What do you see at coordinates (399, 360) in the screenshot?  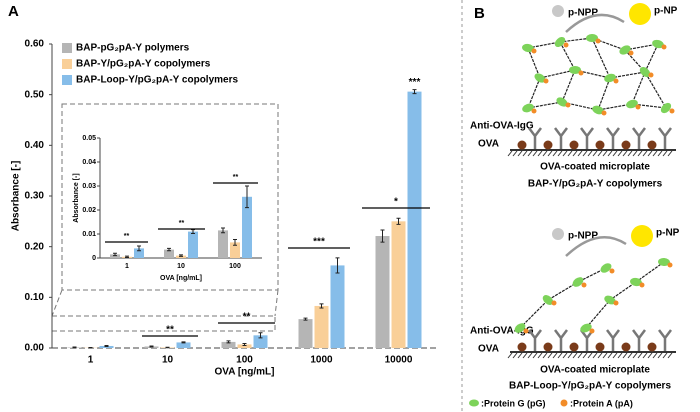 I see `x-tick-label: 10000` at bounding box center [399, 360].